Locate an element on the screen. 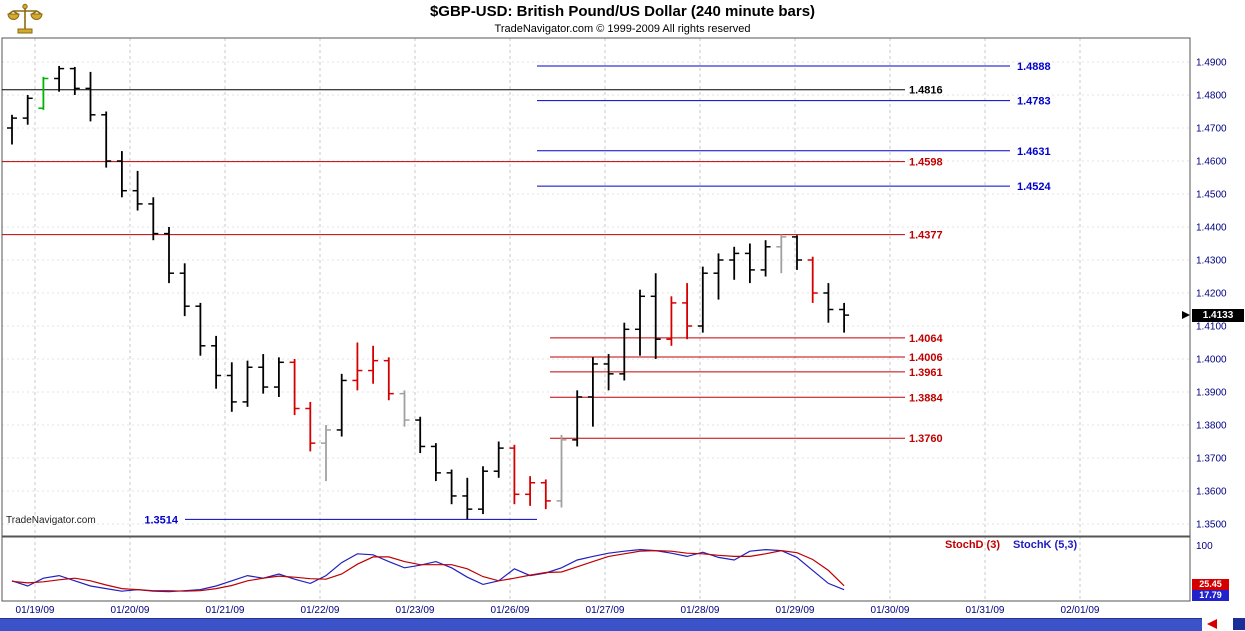  stoch-scale-top-label: 100 is located at coordinates (1204, 546).